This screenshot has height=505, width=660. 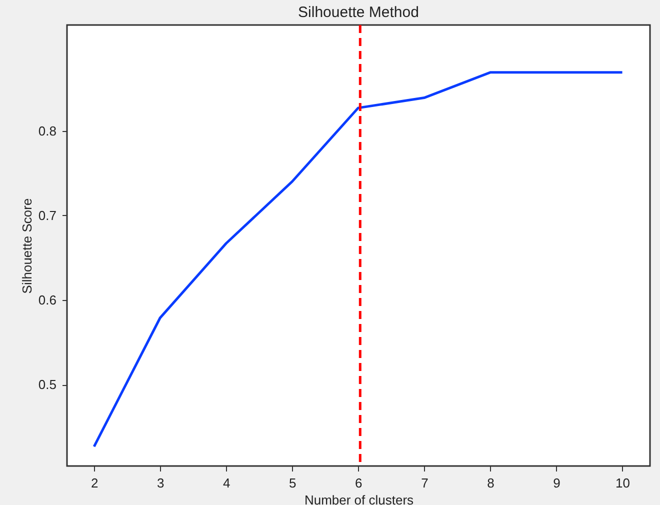 I want to click on y-tick-label: 0.8, so click(x=47, y=130).